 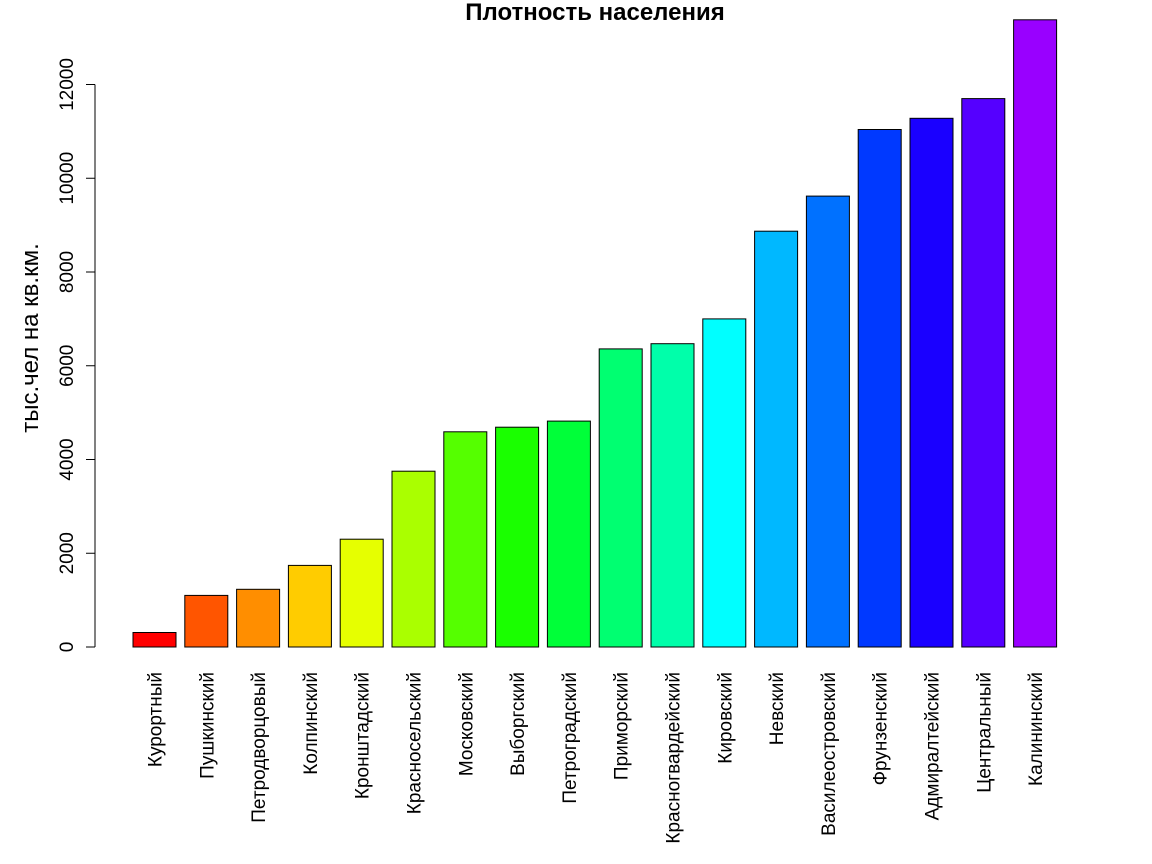 I want to click on chart-title: Плотность населения, so click(x=594, y=13).